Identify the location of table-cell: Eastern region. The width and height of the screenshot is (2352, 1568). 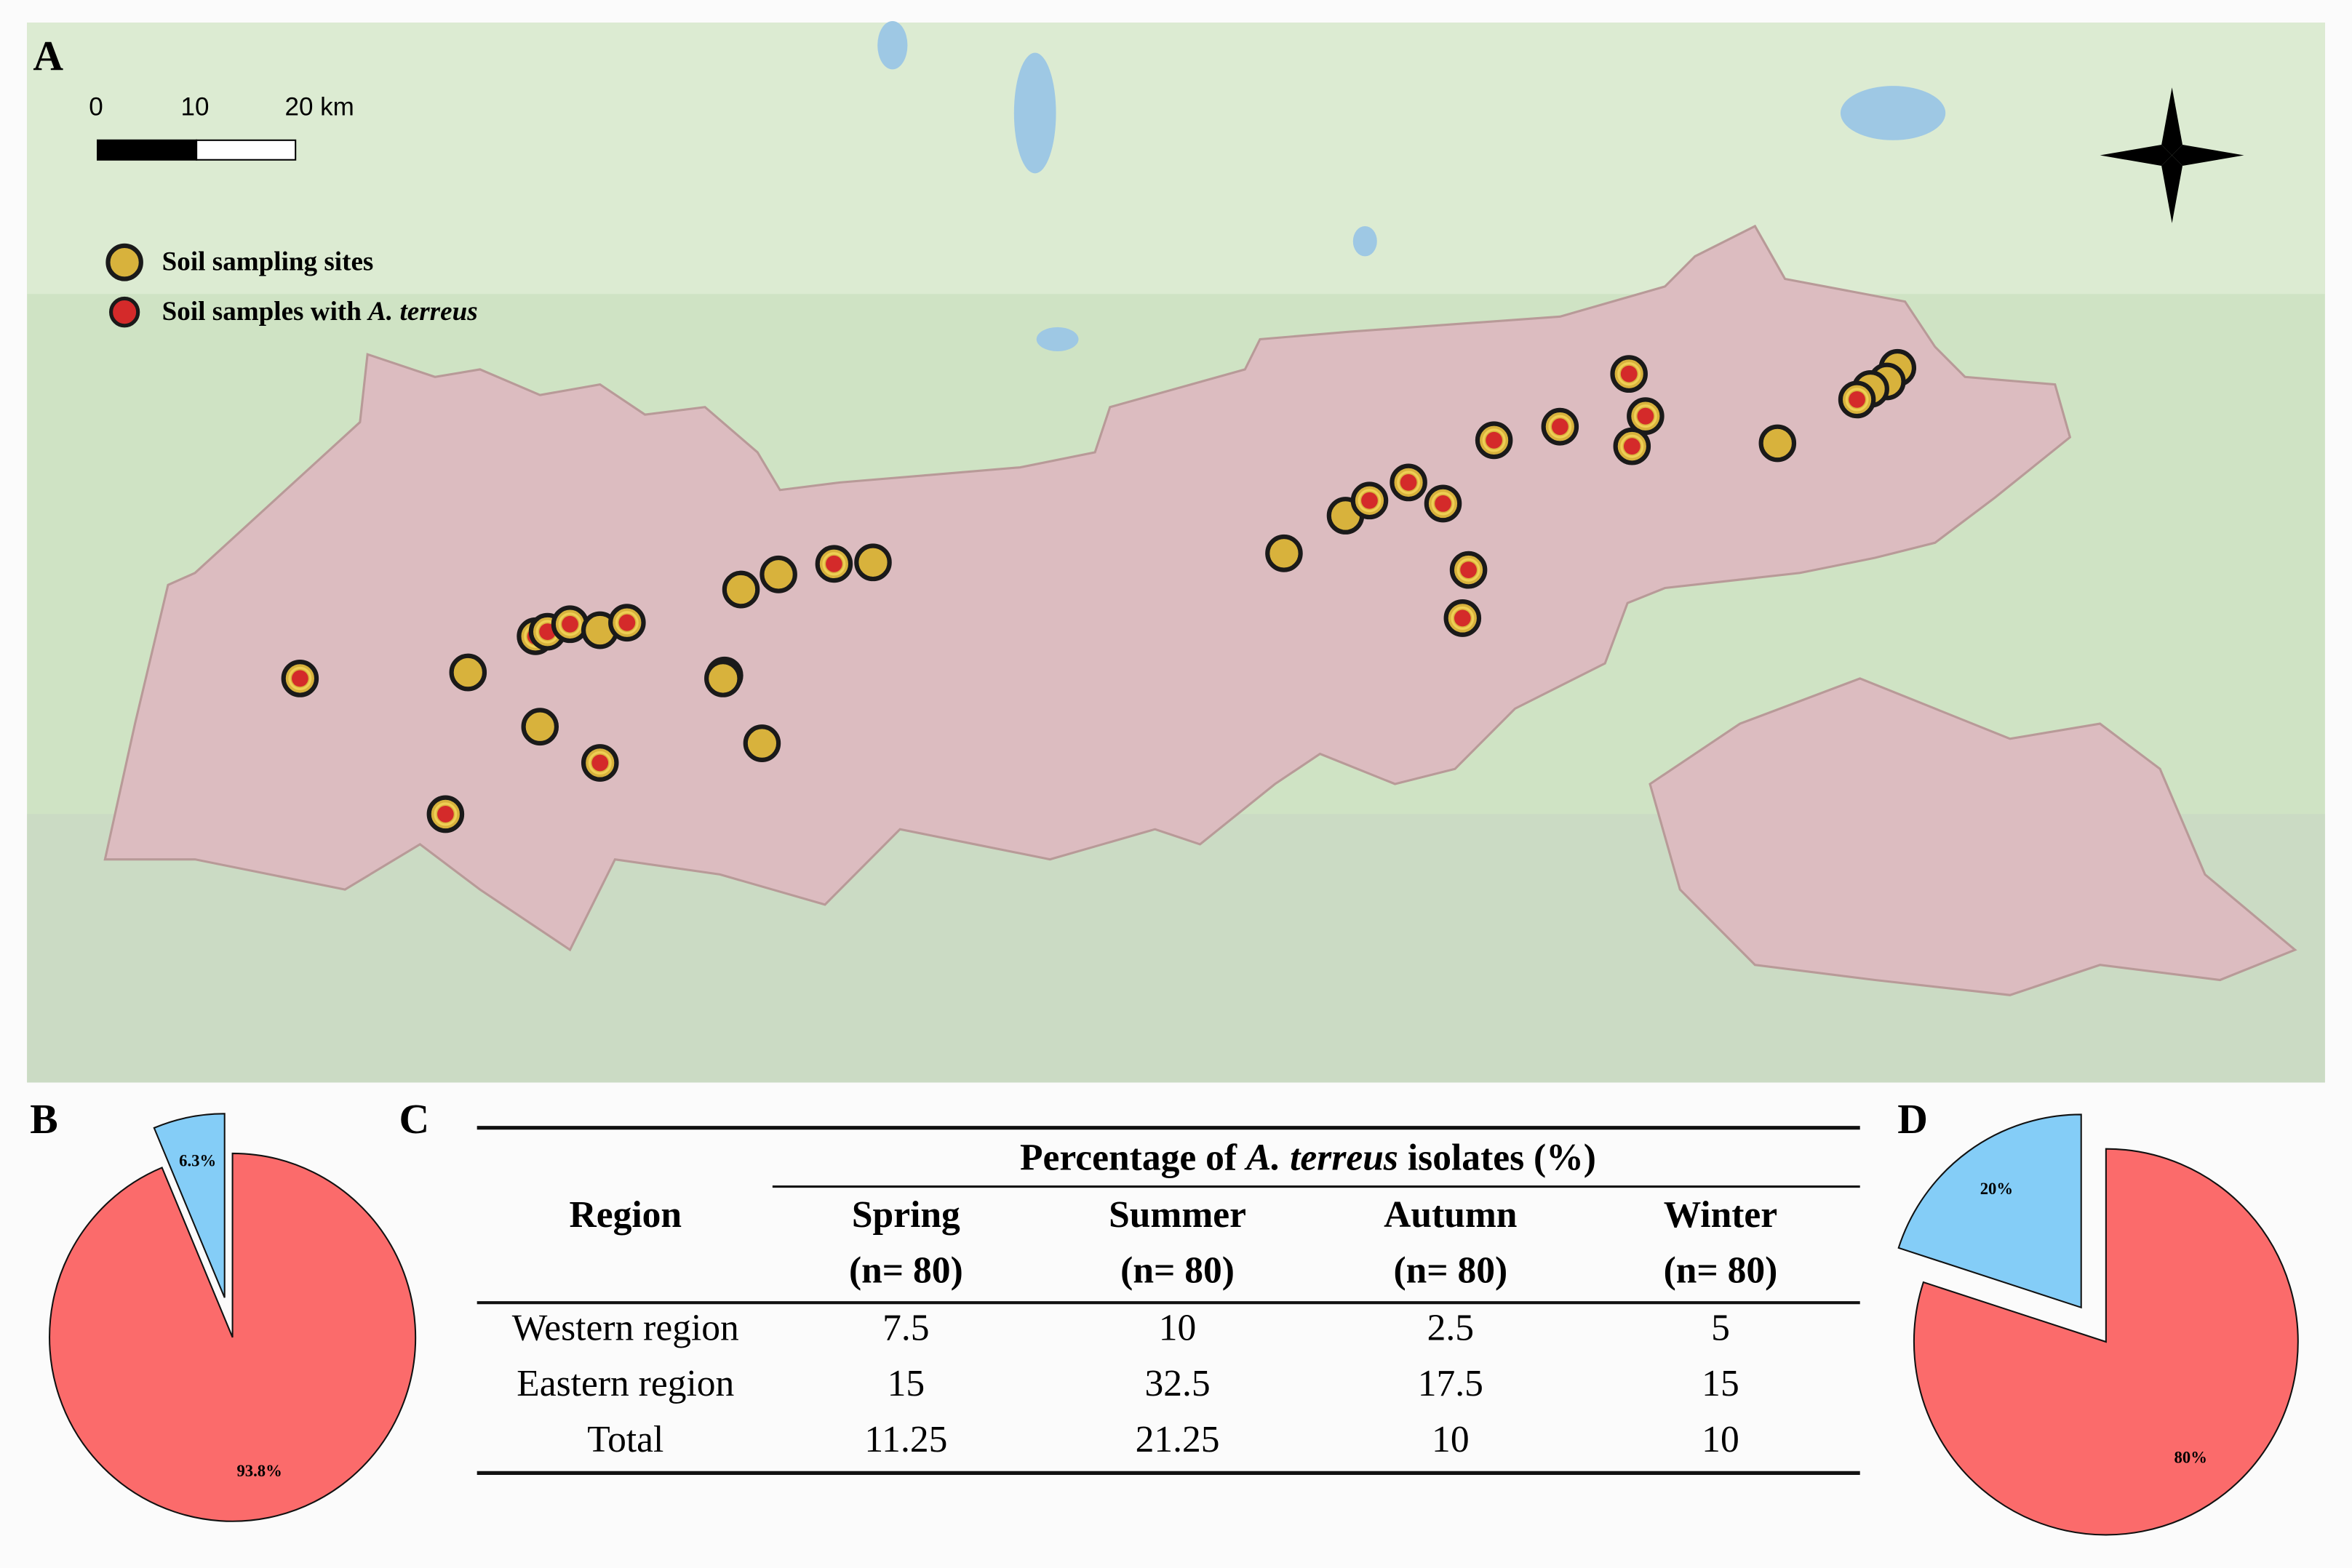
(625, 1383).